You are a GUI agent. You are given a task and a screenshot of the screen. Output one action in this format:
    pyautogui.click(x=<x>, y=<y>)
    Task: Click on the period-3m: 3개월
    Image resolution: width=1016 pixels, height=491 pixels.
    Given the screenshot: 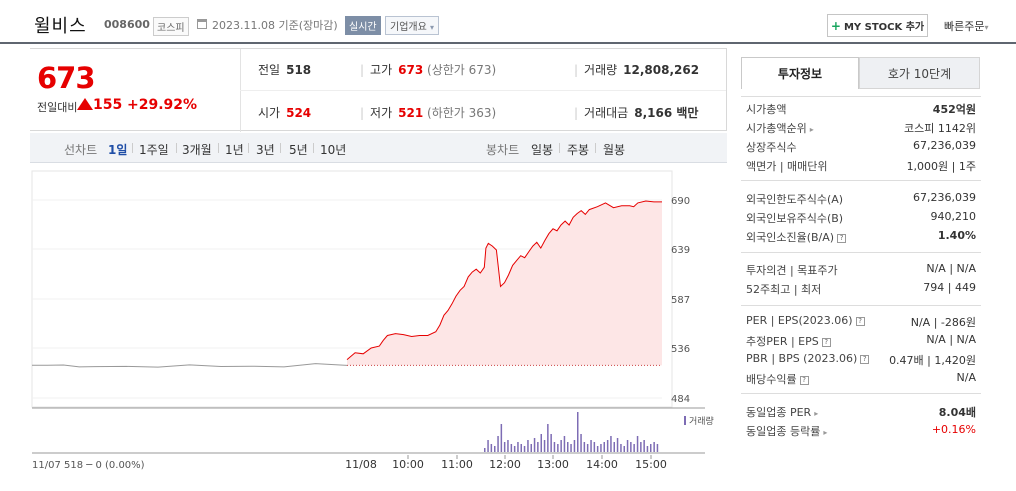 What is the action you would take?
    pyautogui.click(x=197, y=150)
    